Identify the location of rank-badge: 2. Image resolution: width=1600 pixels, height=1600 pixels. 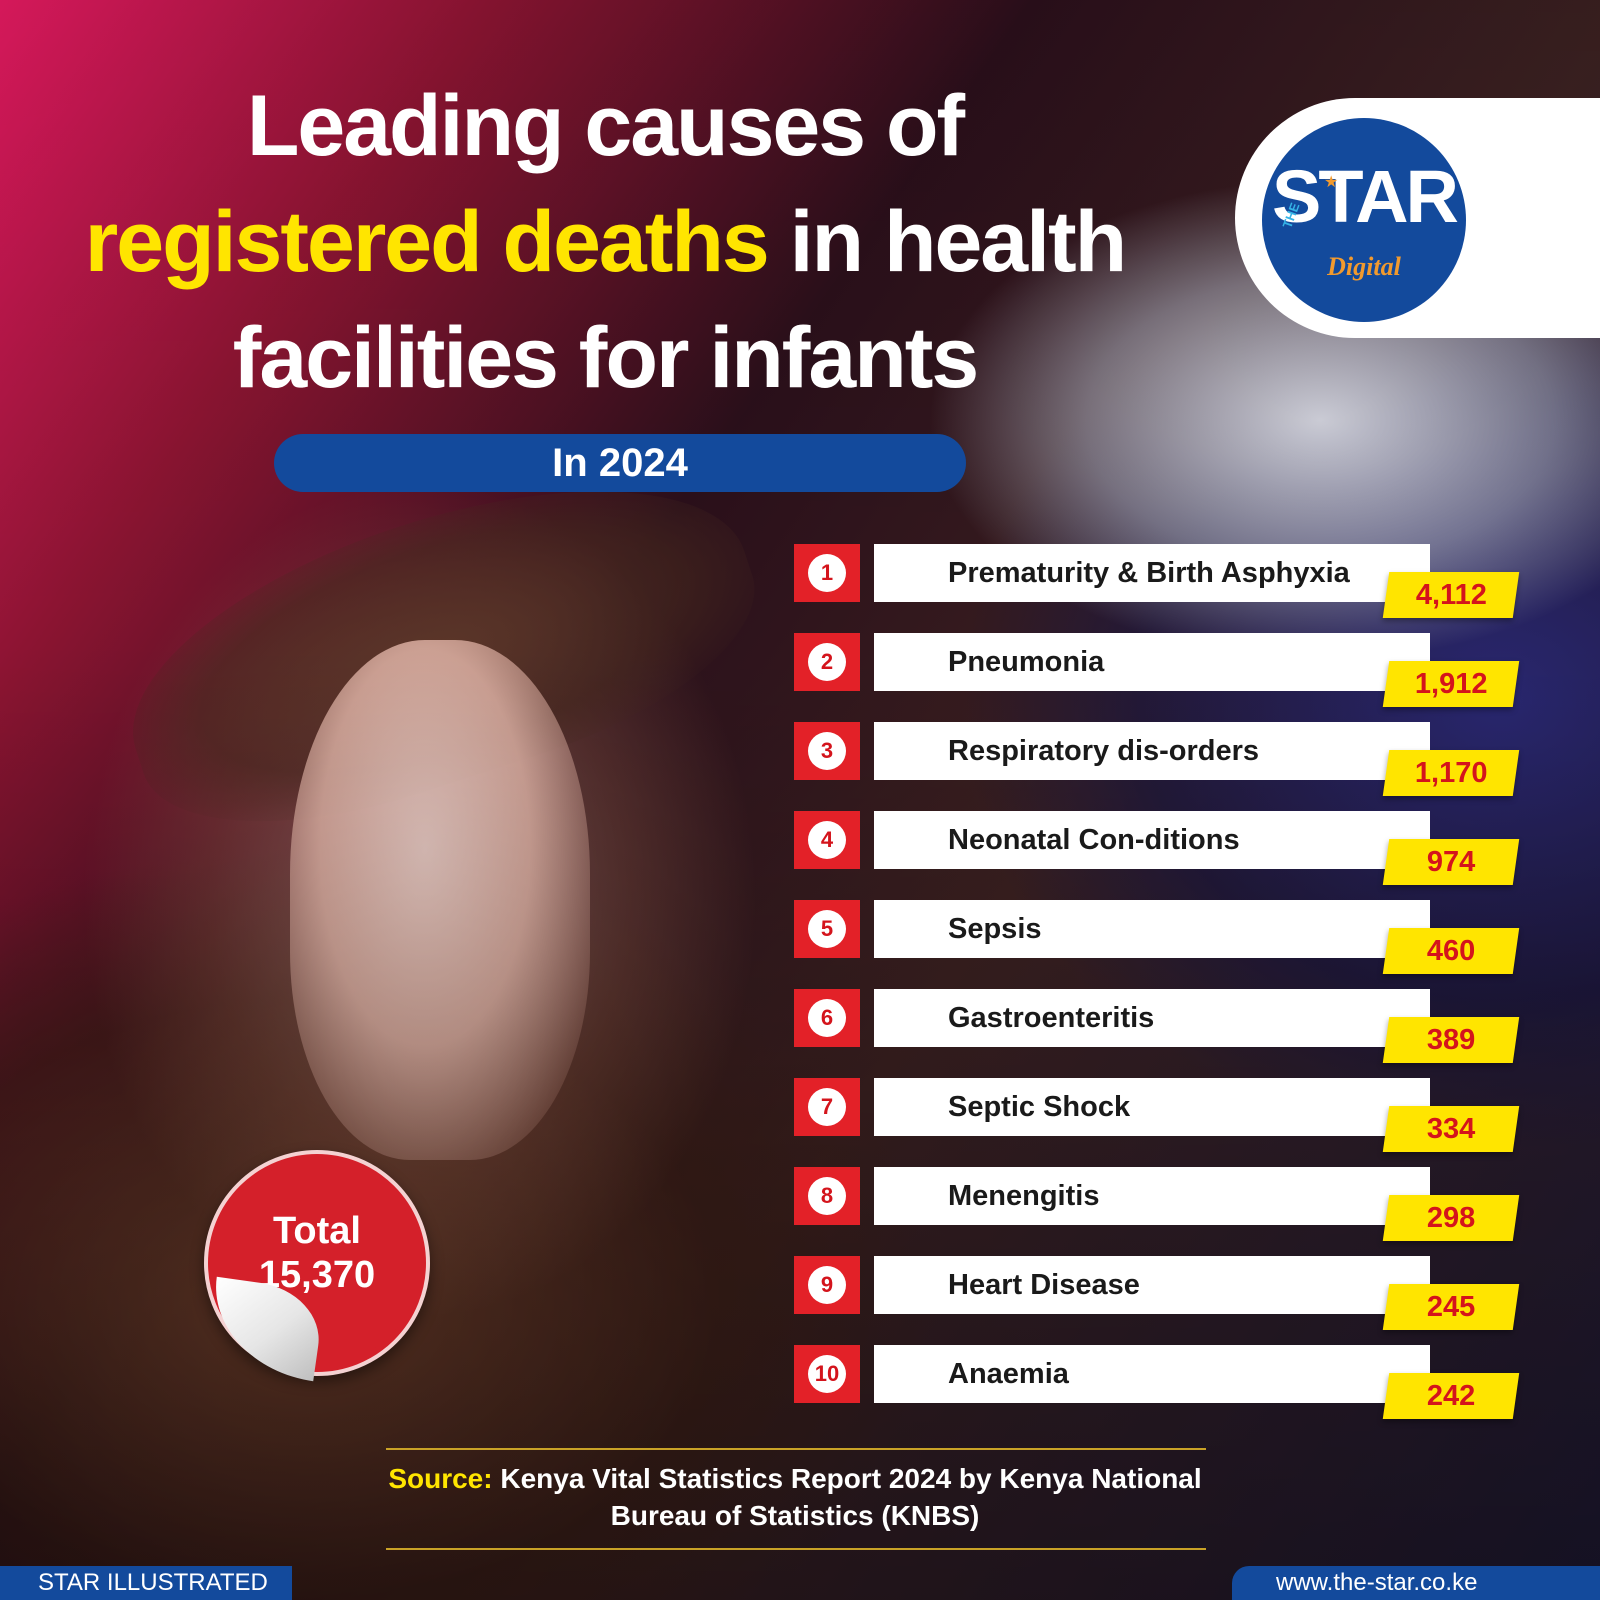
(827, 662).